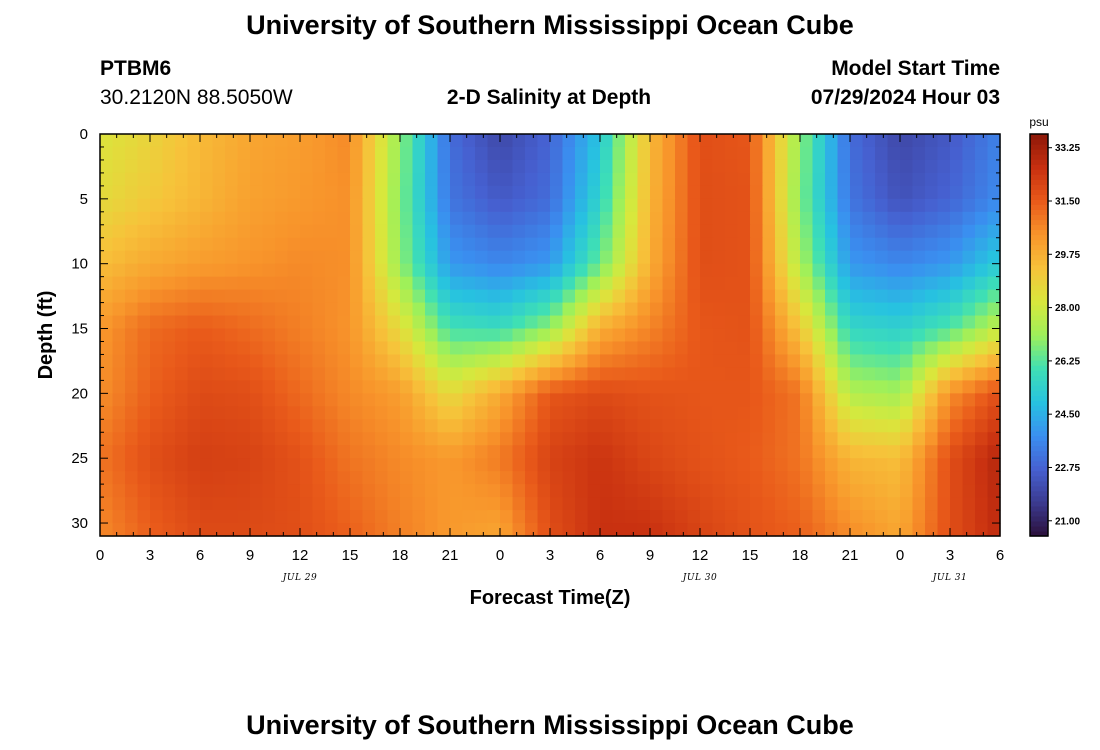  What do you see at coordinates (949, 578) in the screenshot?
I see `x-date-label: JUL 31` at bounding box center [949, 578].